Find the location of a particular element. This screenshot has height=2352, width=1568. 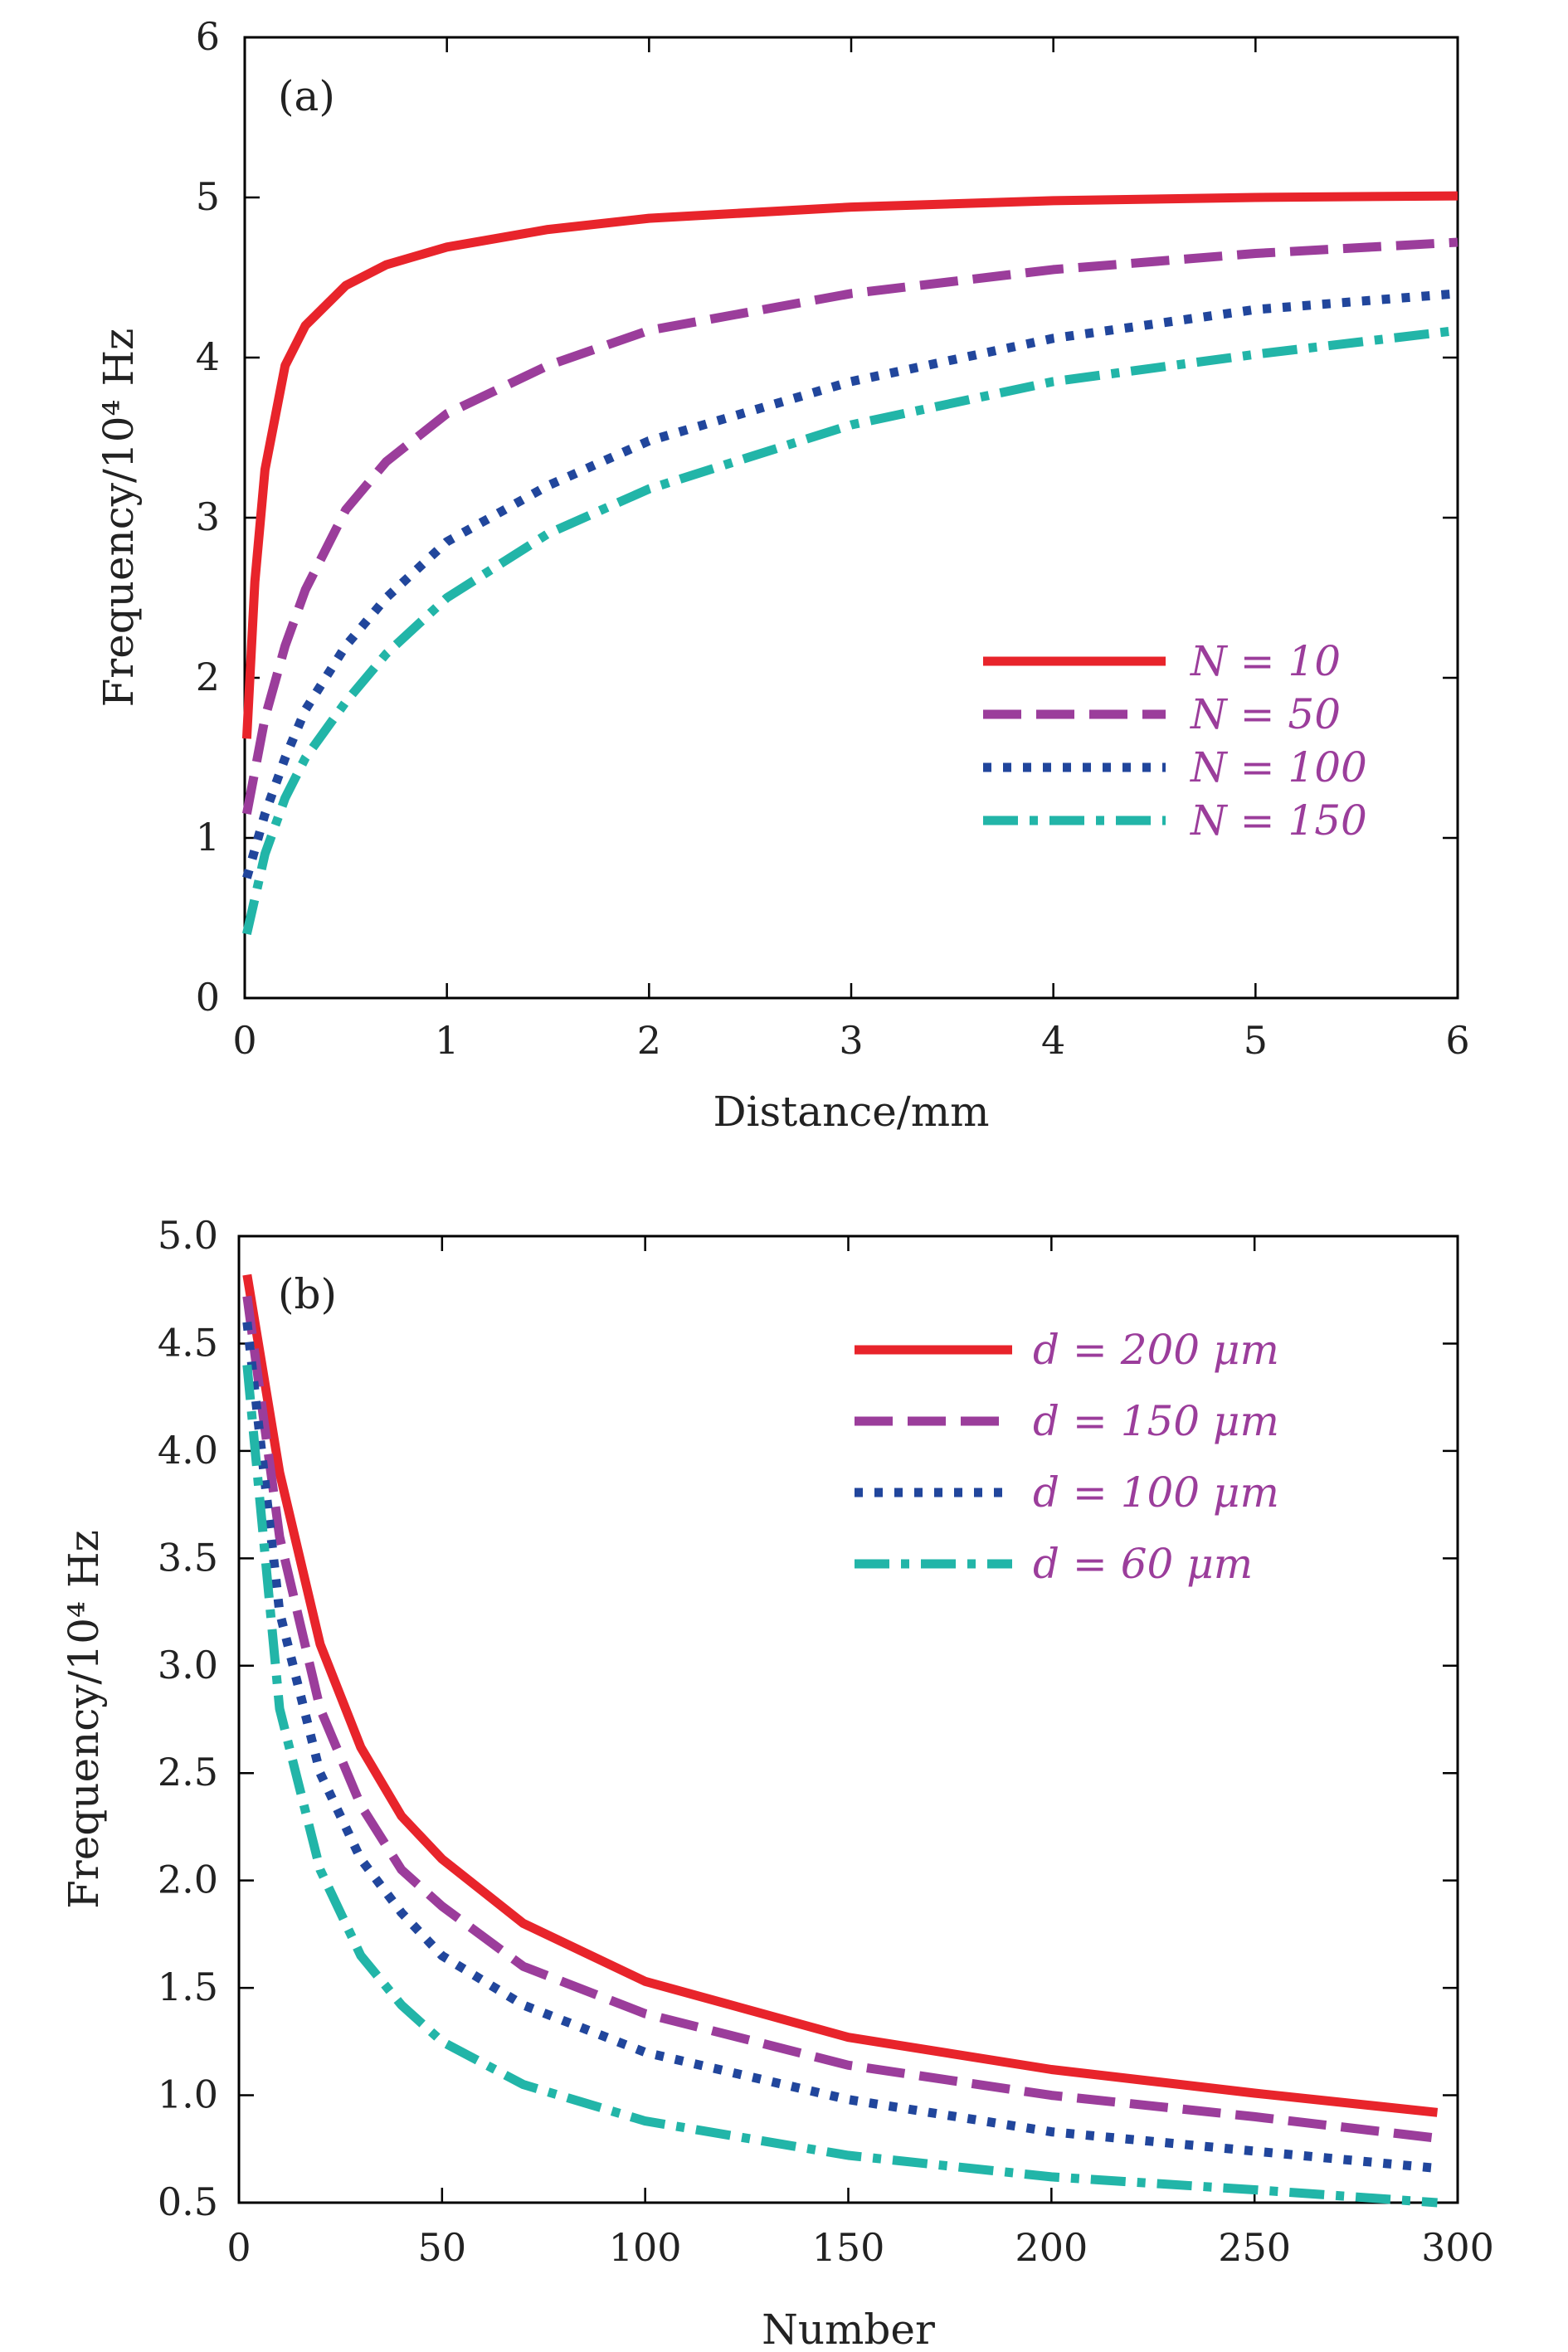

panel-label: (b) is located at coordinates (307, 1294).